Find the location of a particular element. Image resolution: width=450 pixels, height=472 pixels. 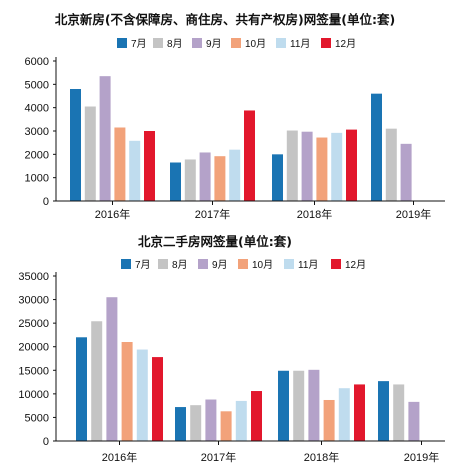

y-tick-label: 6000 is located at coordinates (37, 62).